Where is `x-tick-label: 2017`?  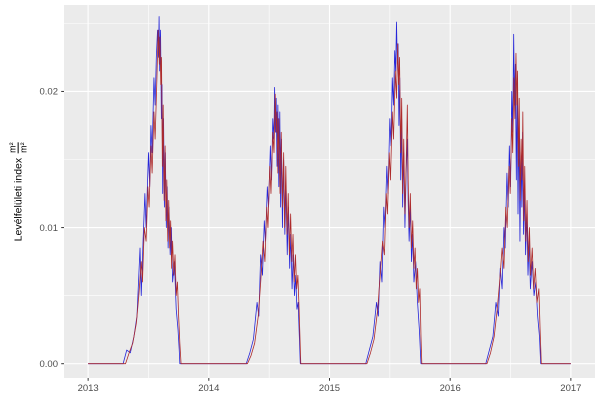
x-tick-label: 2017 is located at coordinates (570, 388).